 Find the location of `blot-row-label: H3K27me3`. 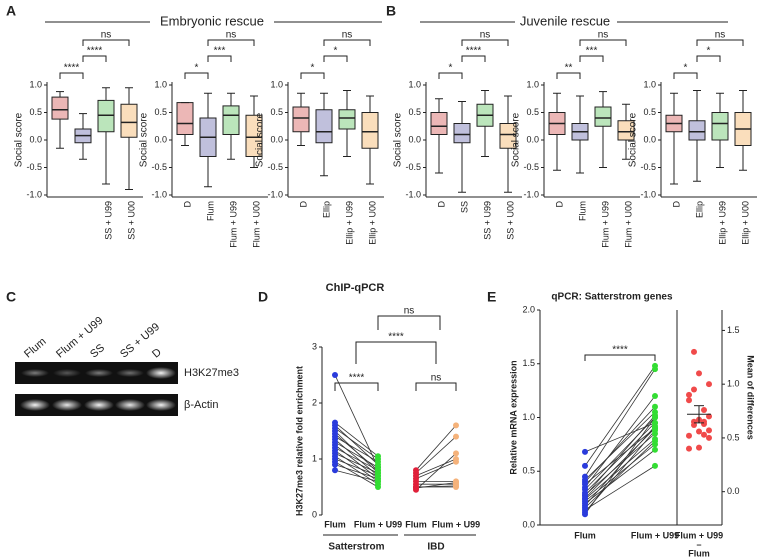

blot-row-label: H3K27me3 is located at coordinates (211, 373).